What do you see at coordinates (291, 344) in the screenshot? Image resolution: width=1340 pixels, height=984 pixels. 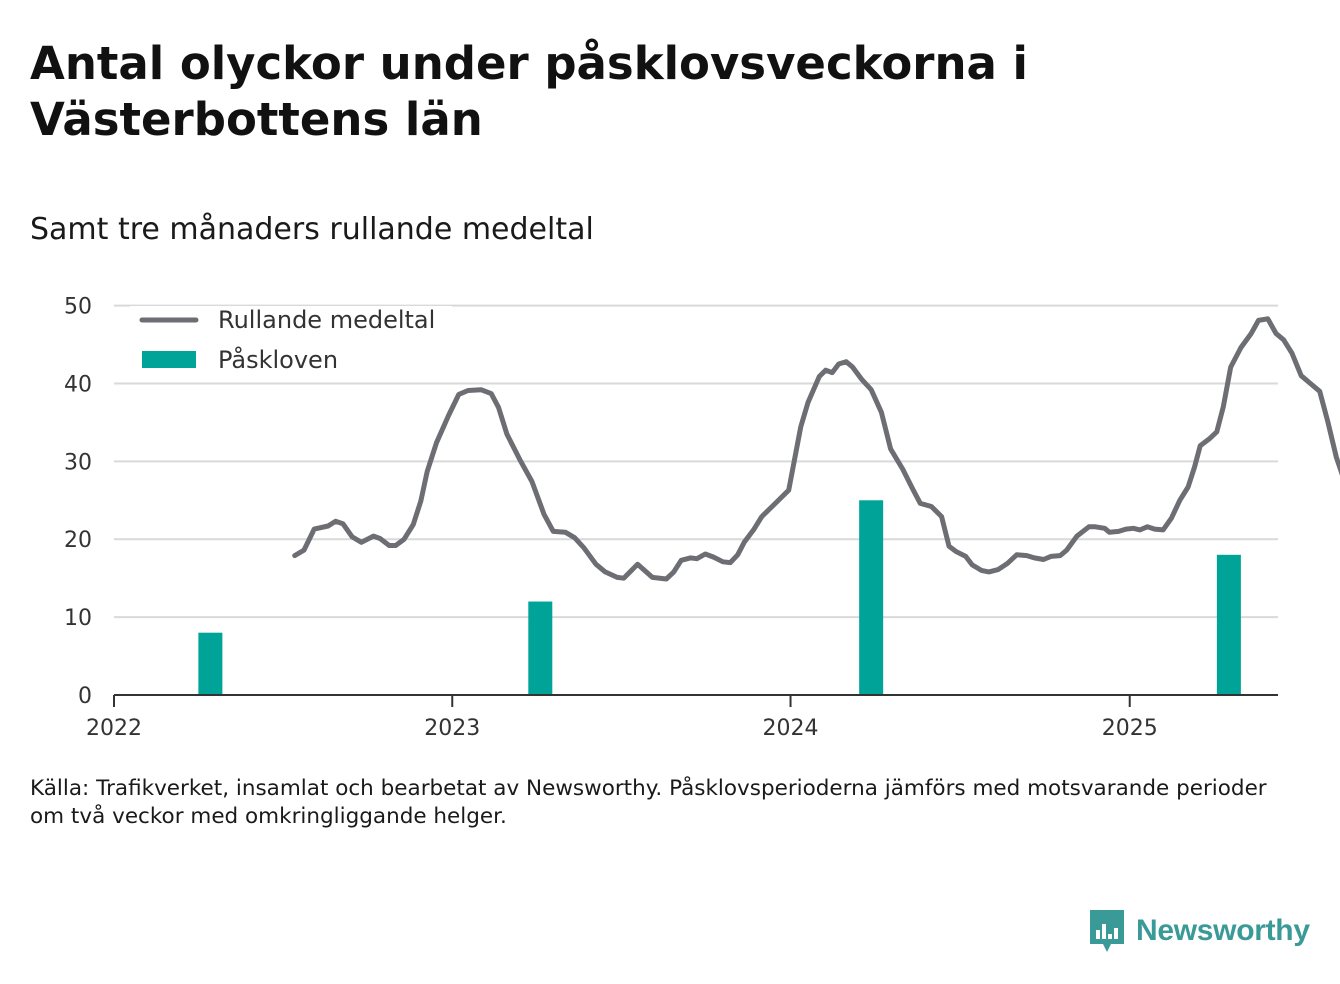 I see `legend: Rullande medeltal Påskloven` at bounding box center [291, 344].